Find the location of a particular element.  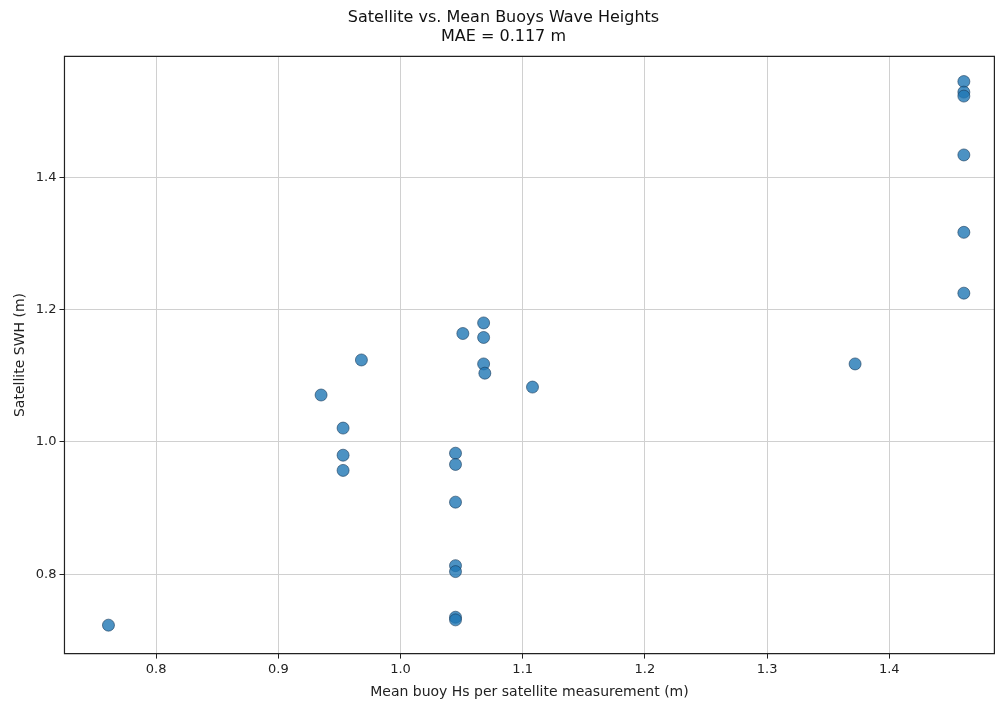

chart-title: Satellite vs. Mean Buoys Wave Heights is located at coordinates (503, 16).